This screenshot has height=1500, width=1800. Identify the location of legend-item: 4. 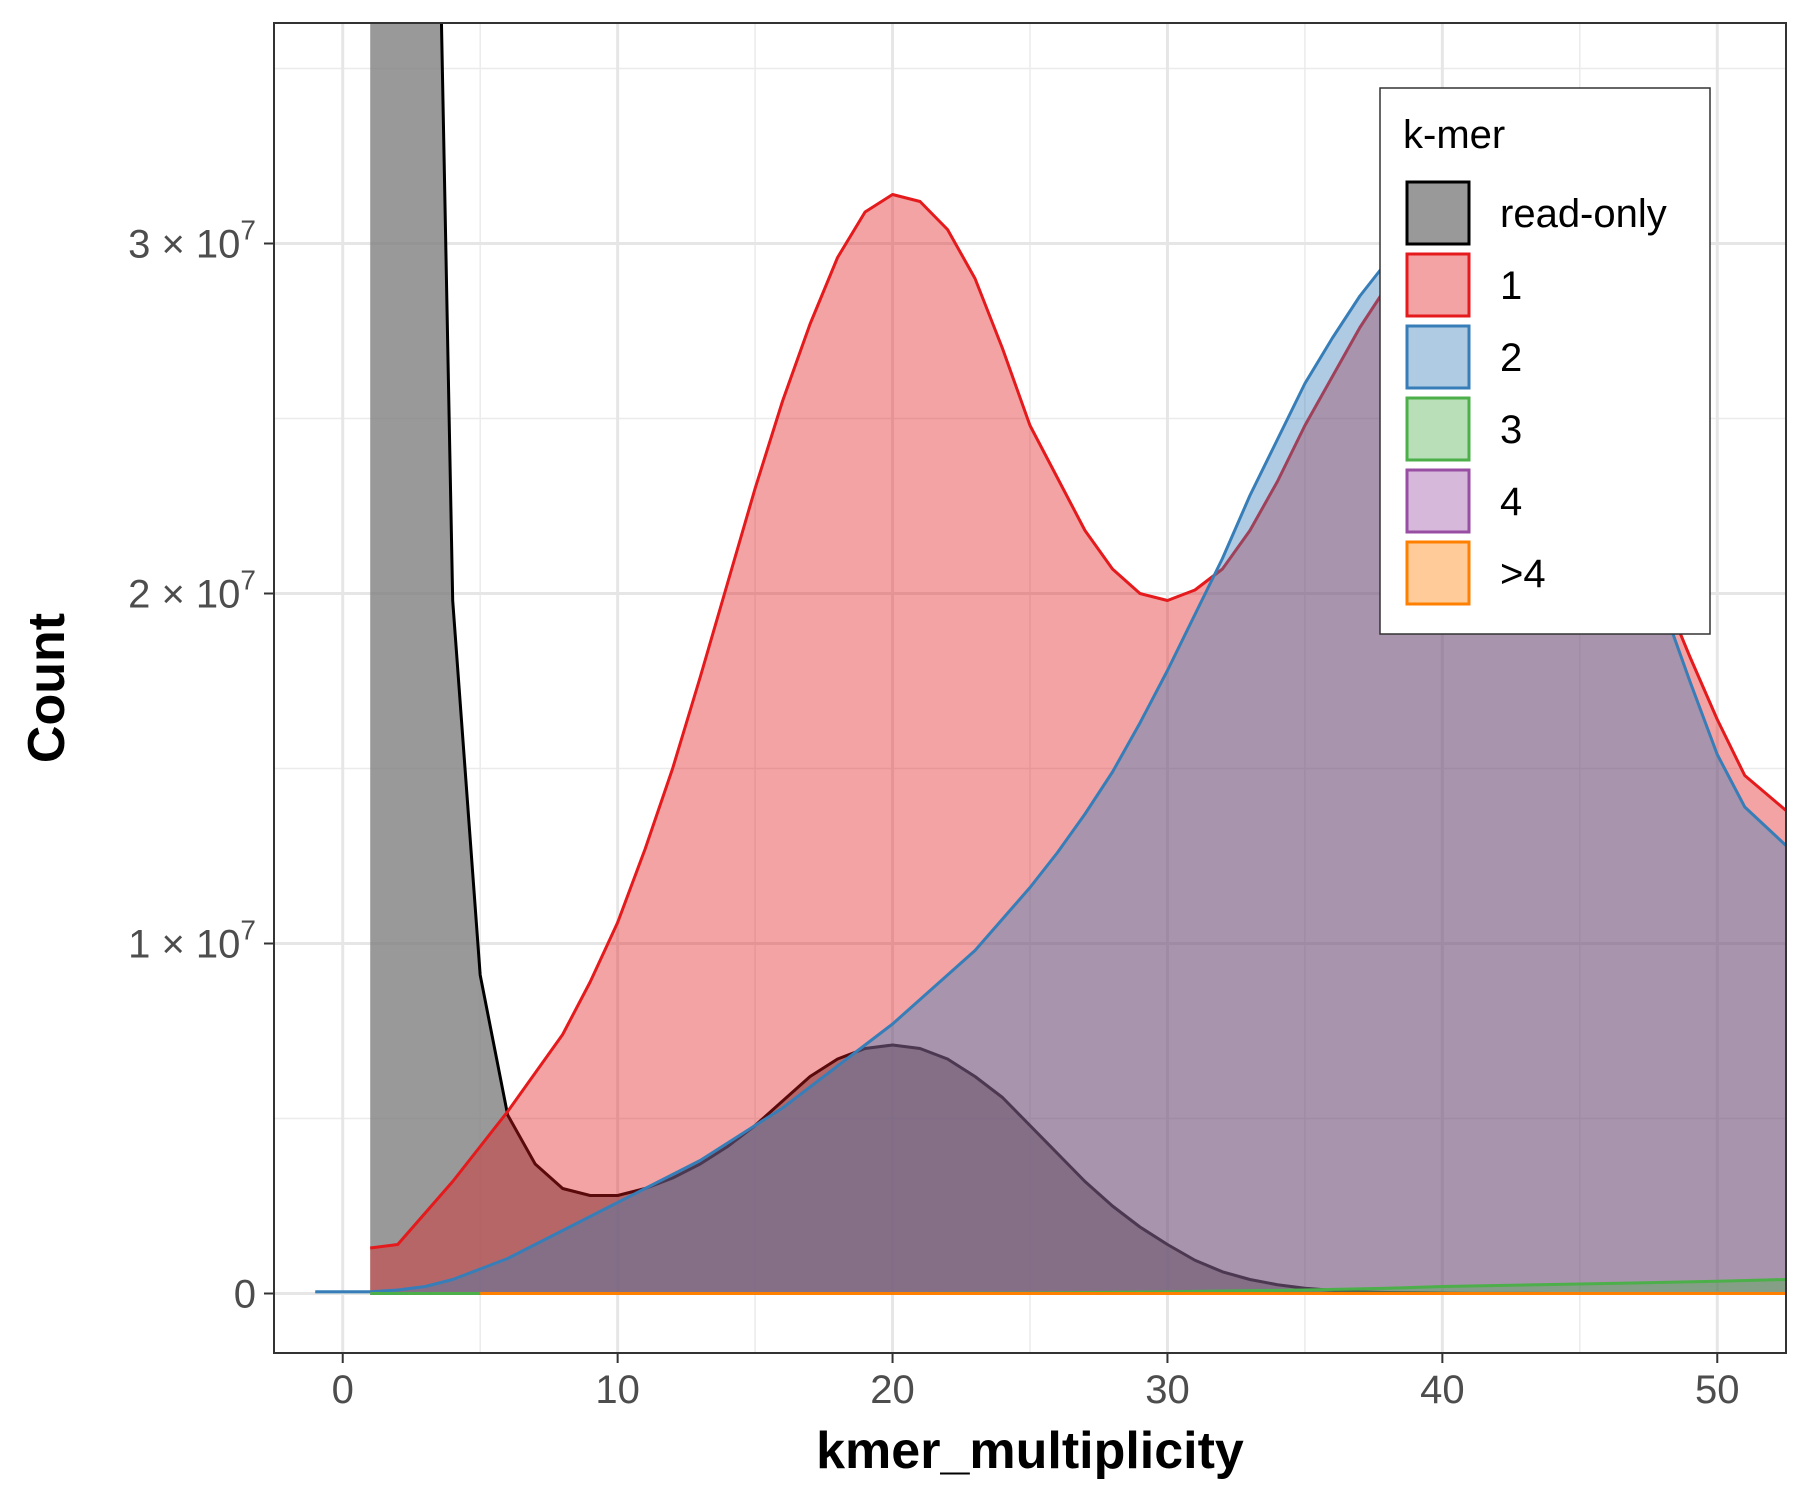
(1463, 501).